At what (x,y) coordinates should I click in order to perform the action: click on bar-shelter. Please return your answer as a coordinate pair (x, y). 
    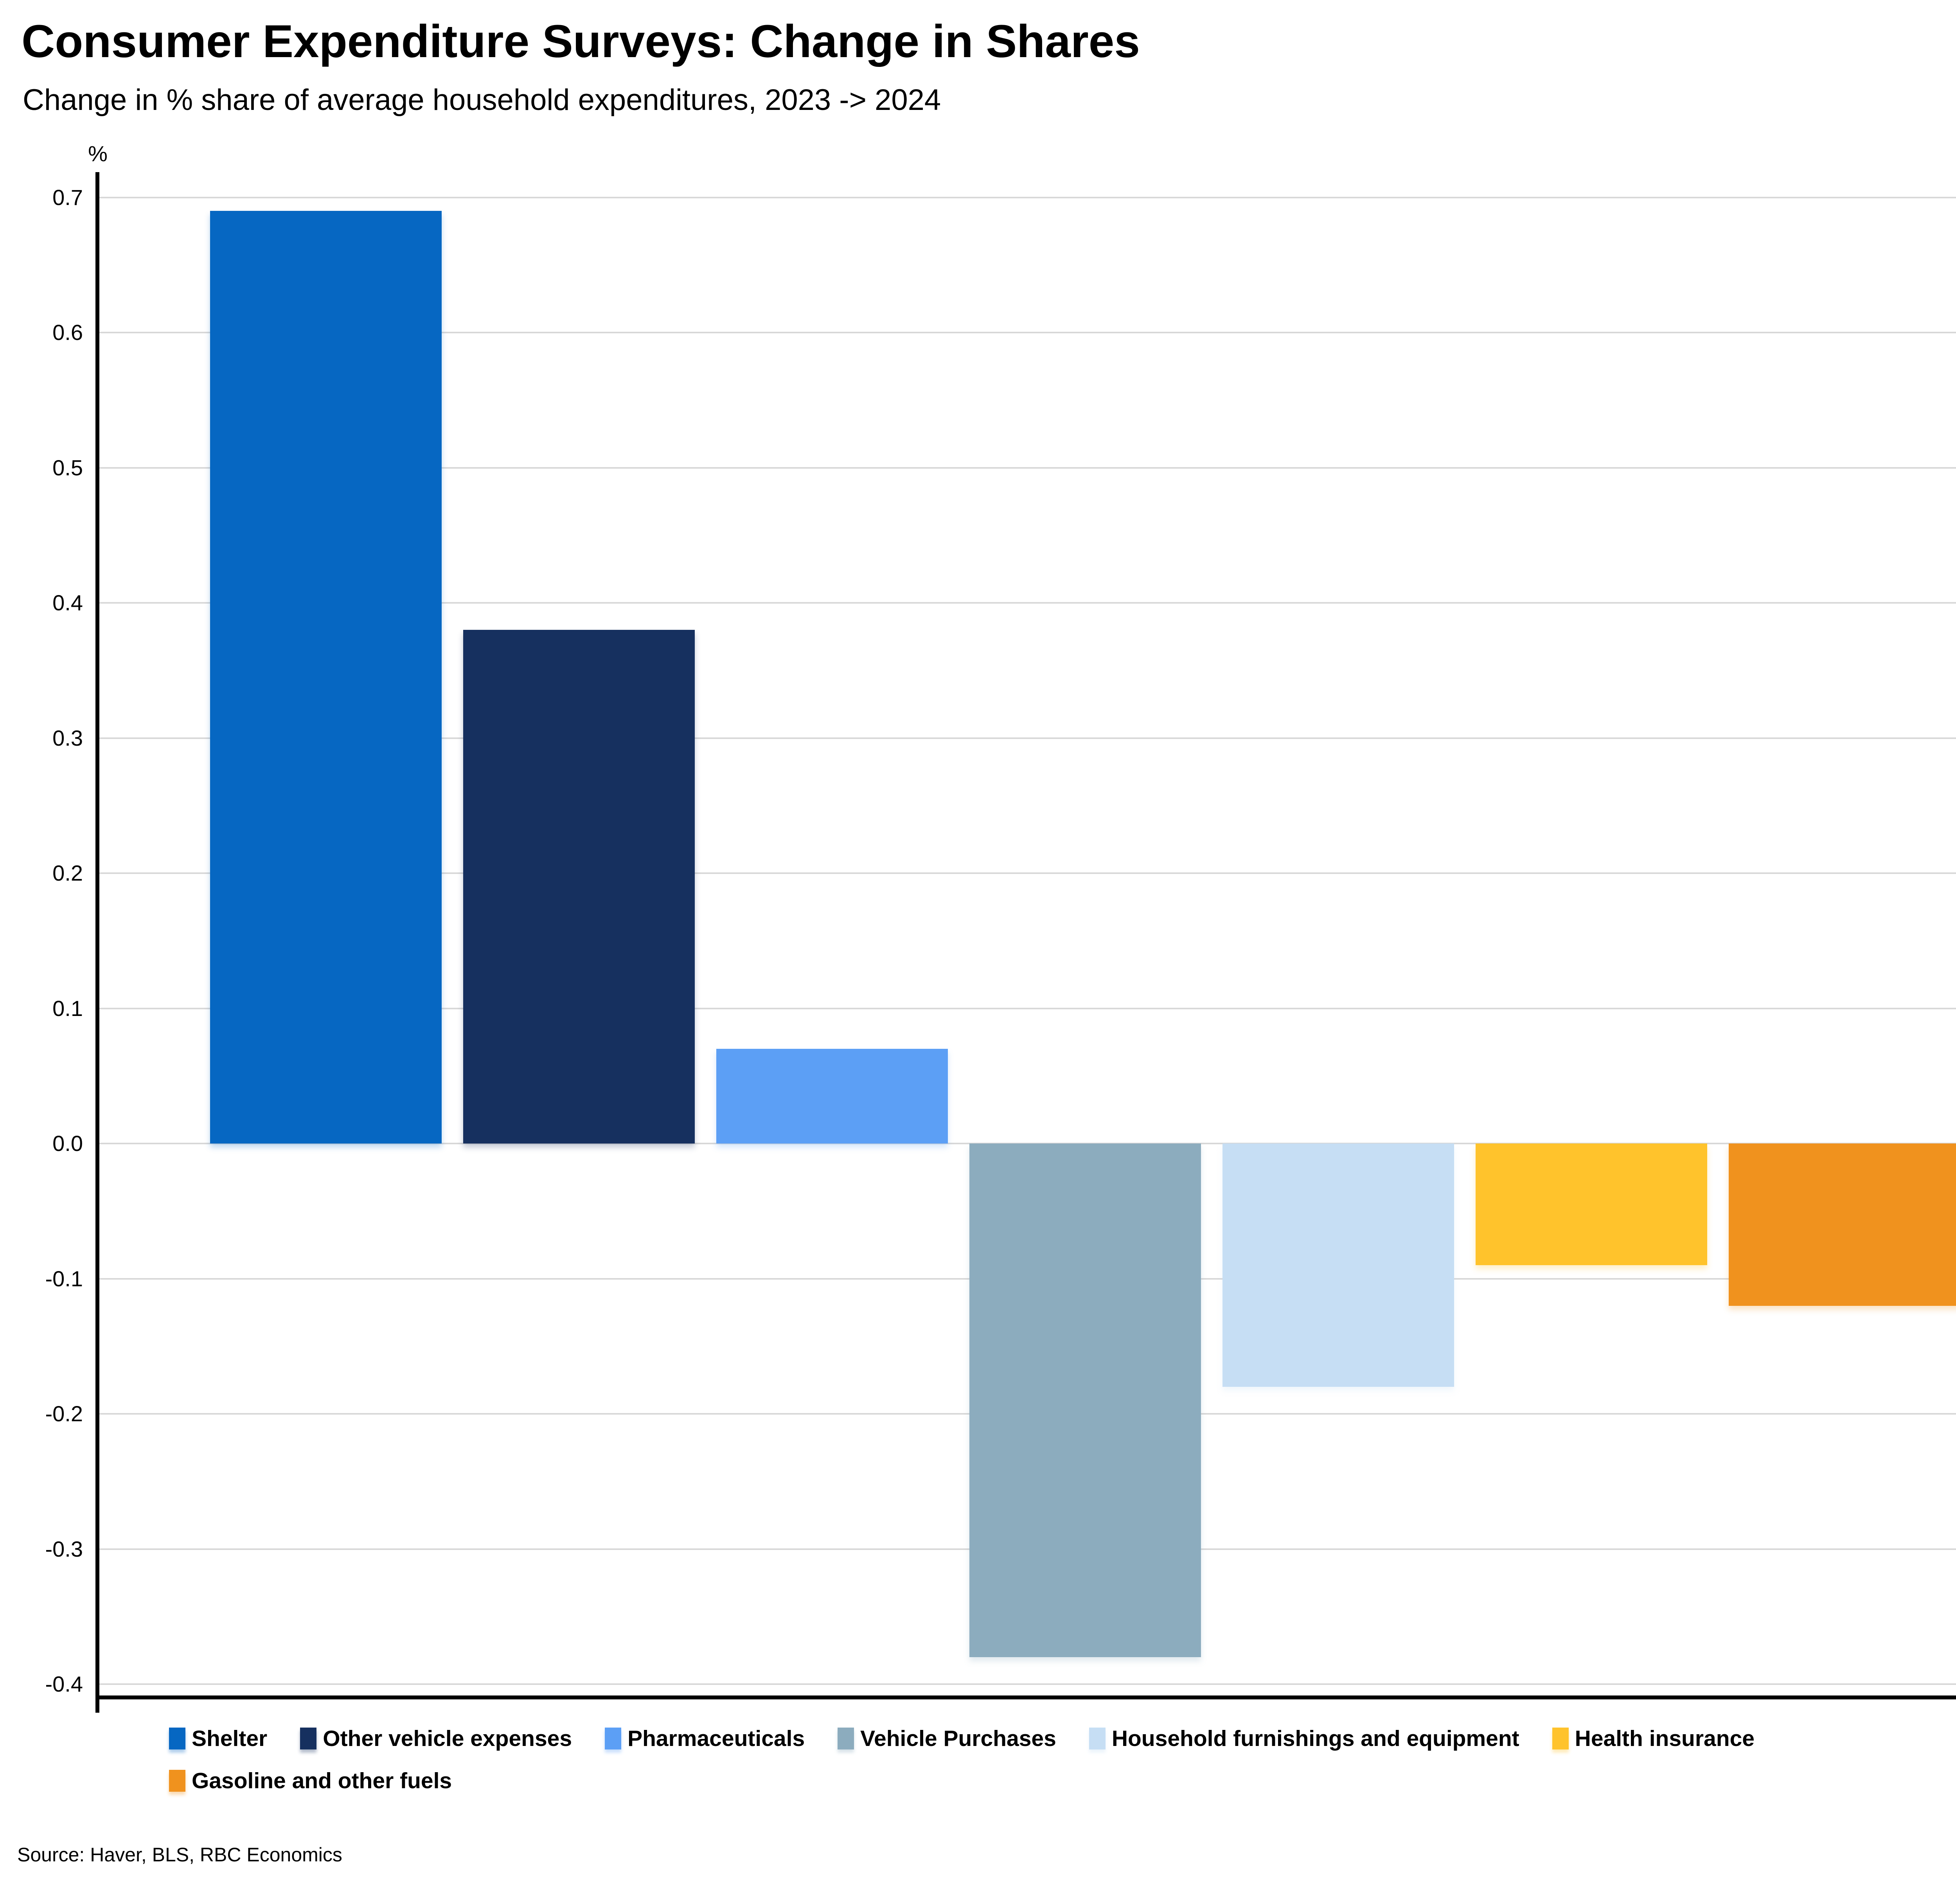
    Looking at the image, I should click on (326, 677).